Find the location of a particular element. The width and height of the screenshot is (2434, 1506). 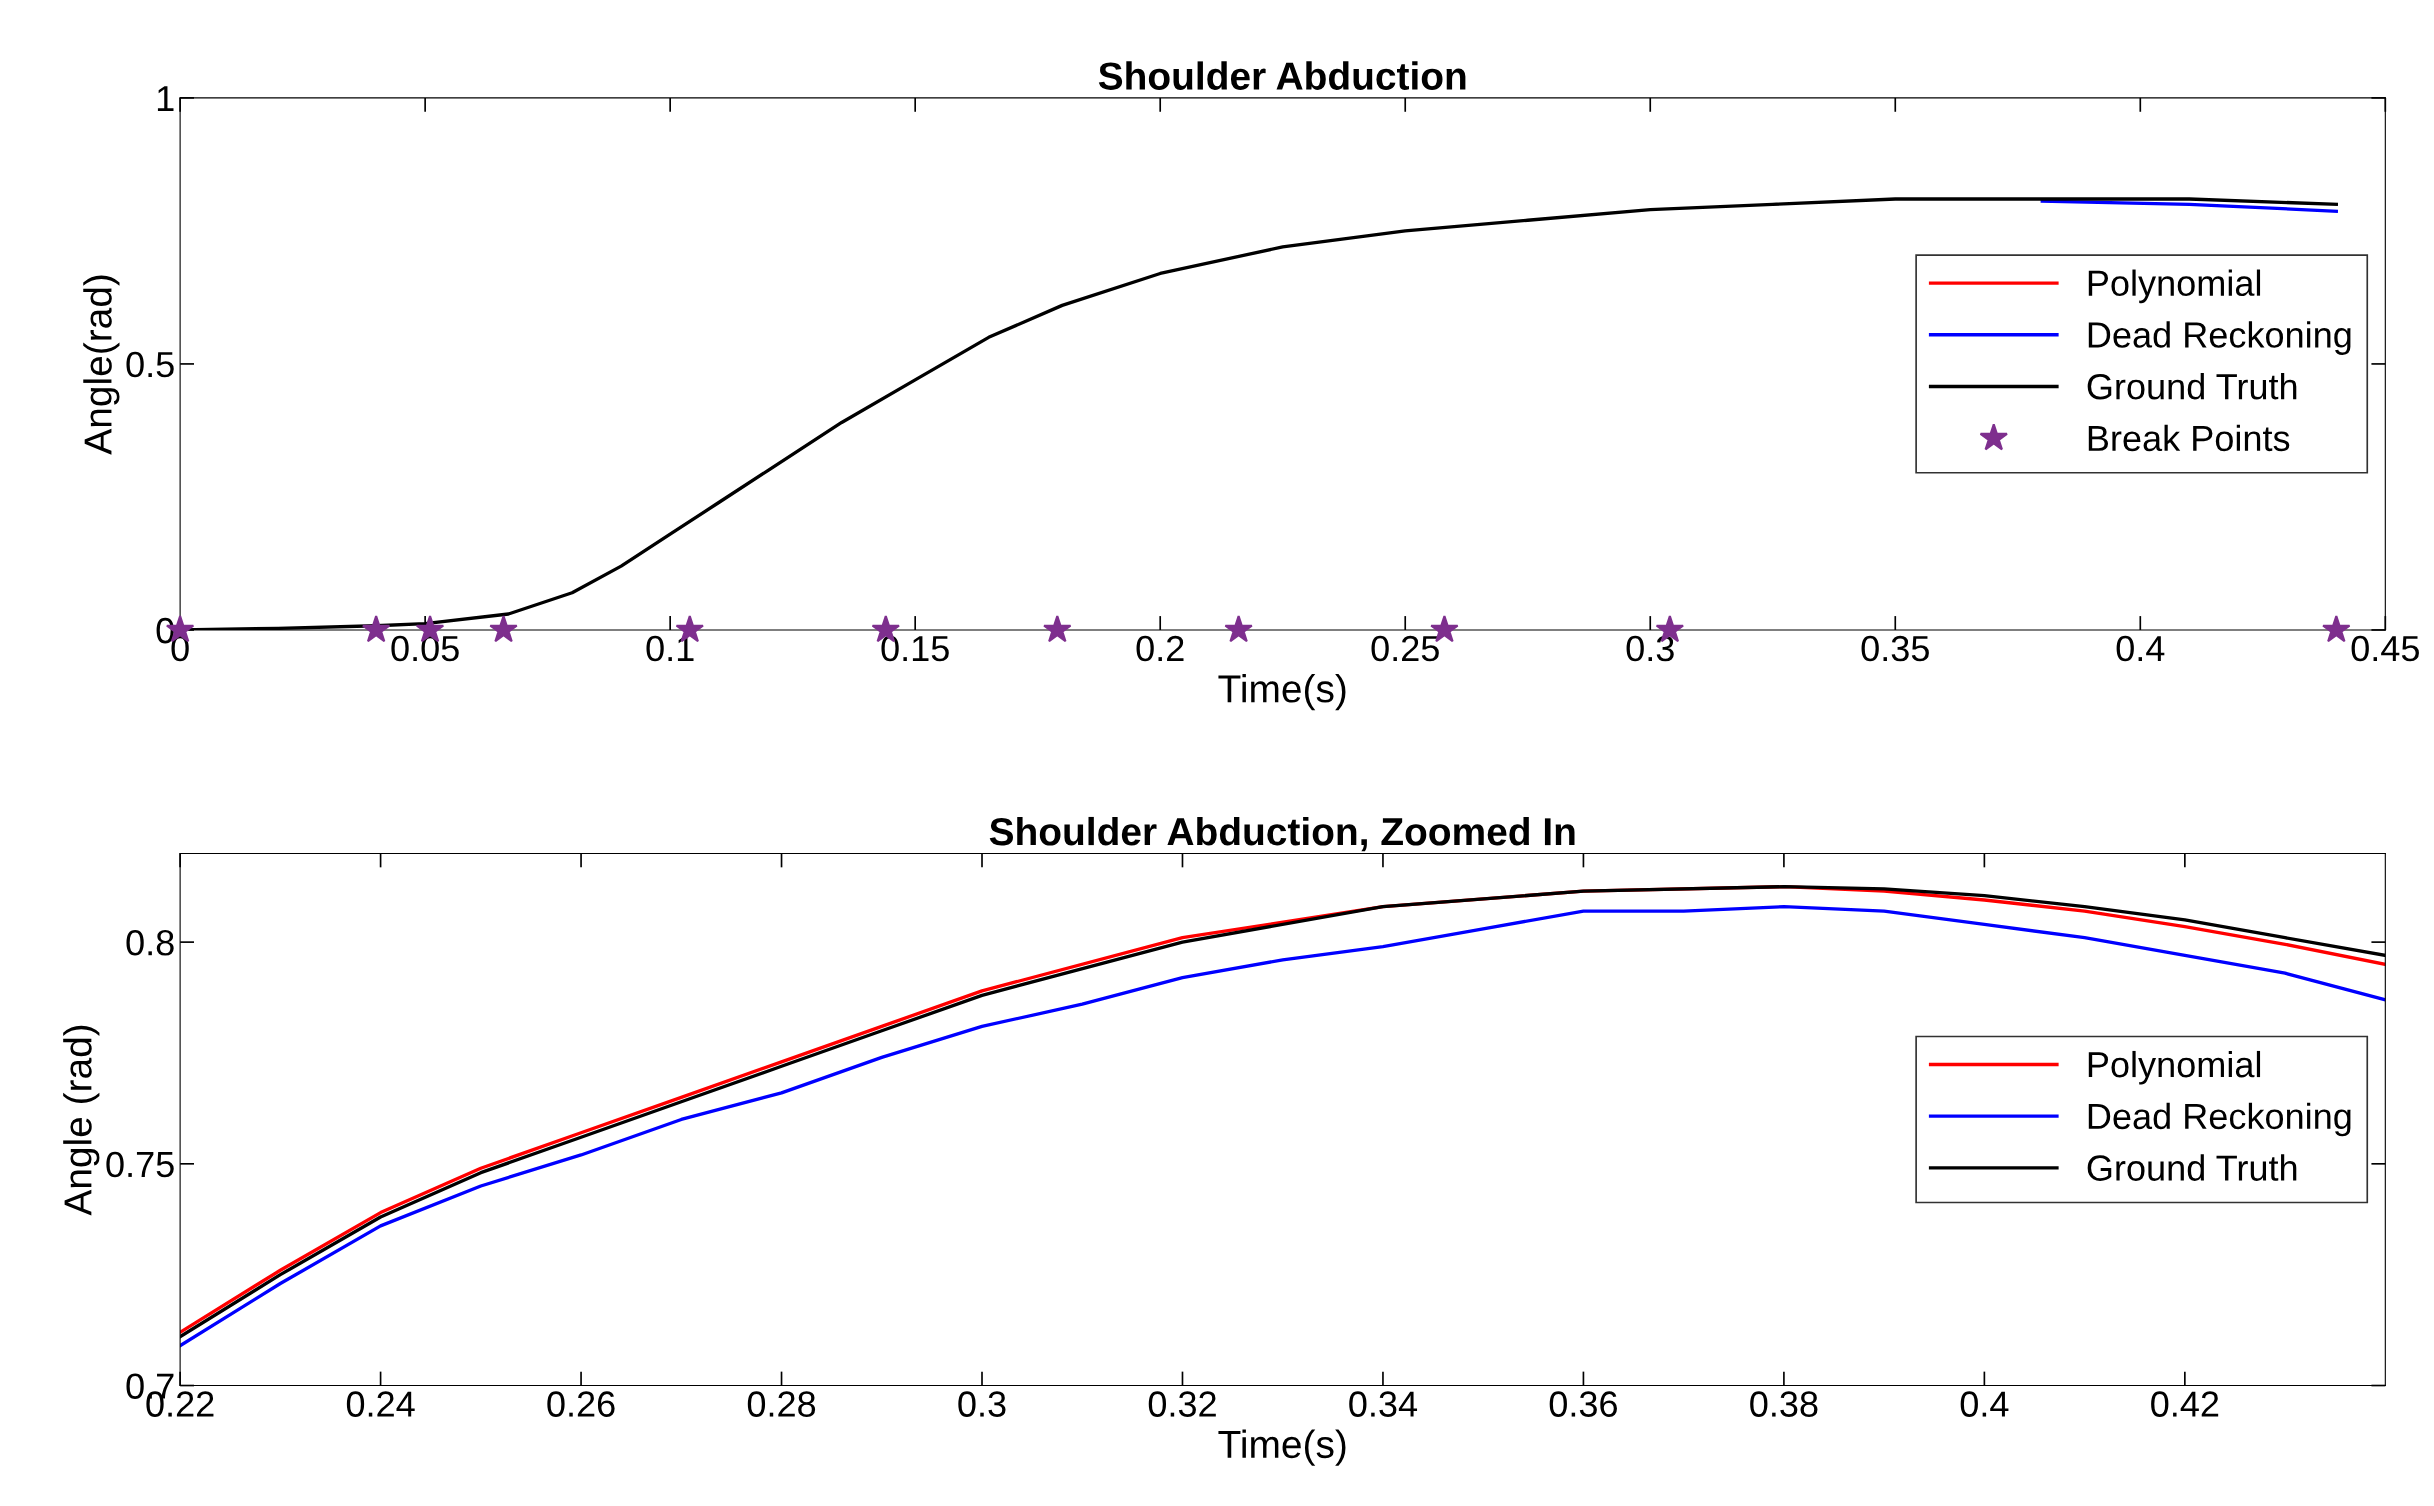

x-tick-label: 0.25 is located at coordinates (1405, 648).